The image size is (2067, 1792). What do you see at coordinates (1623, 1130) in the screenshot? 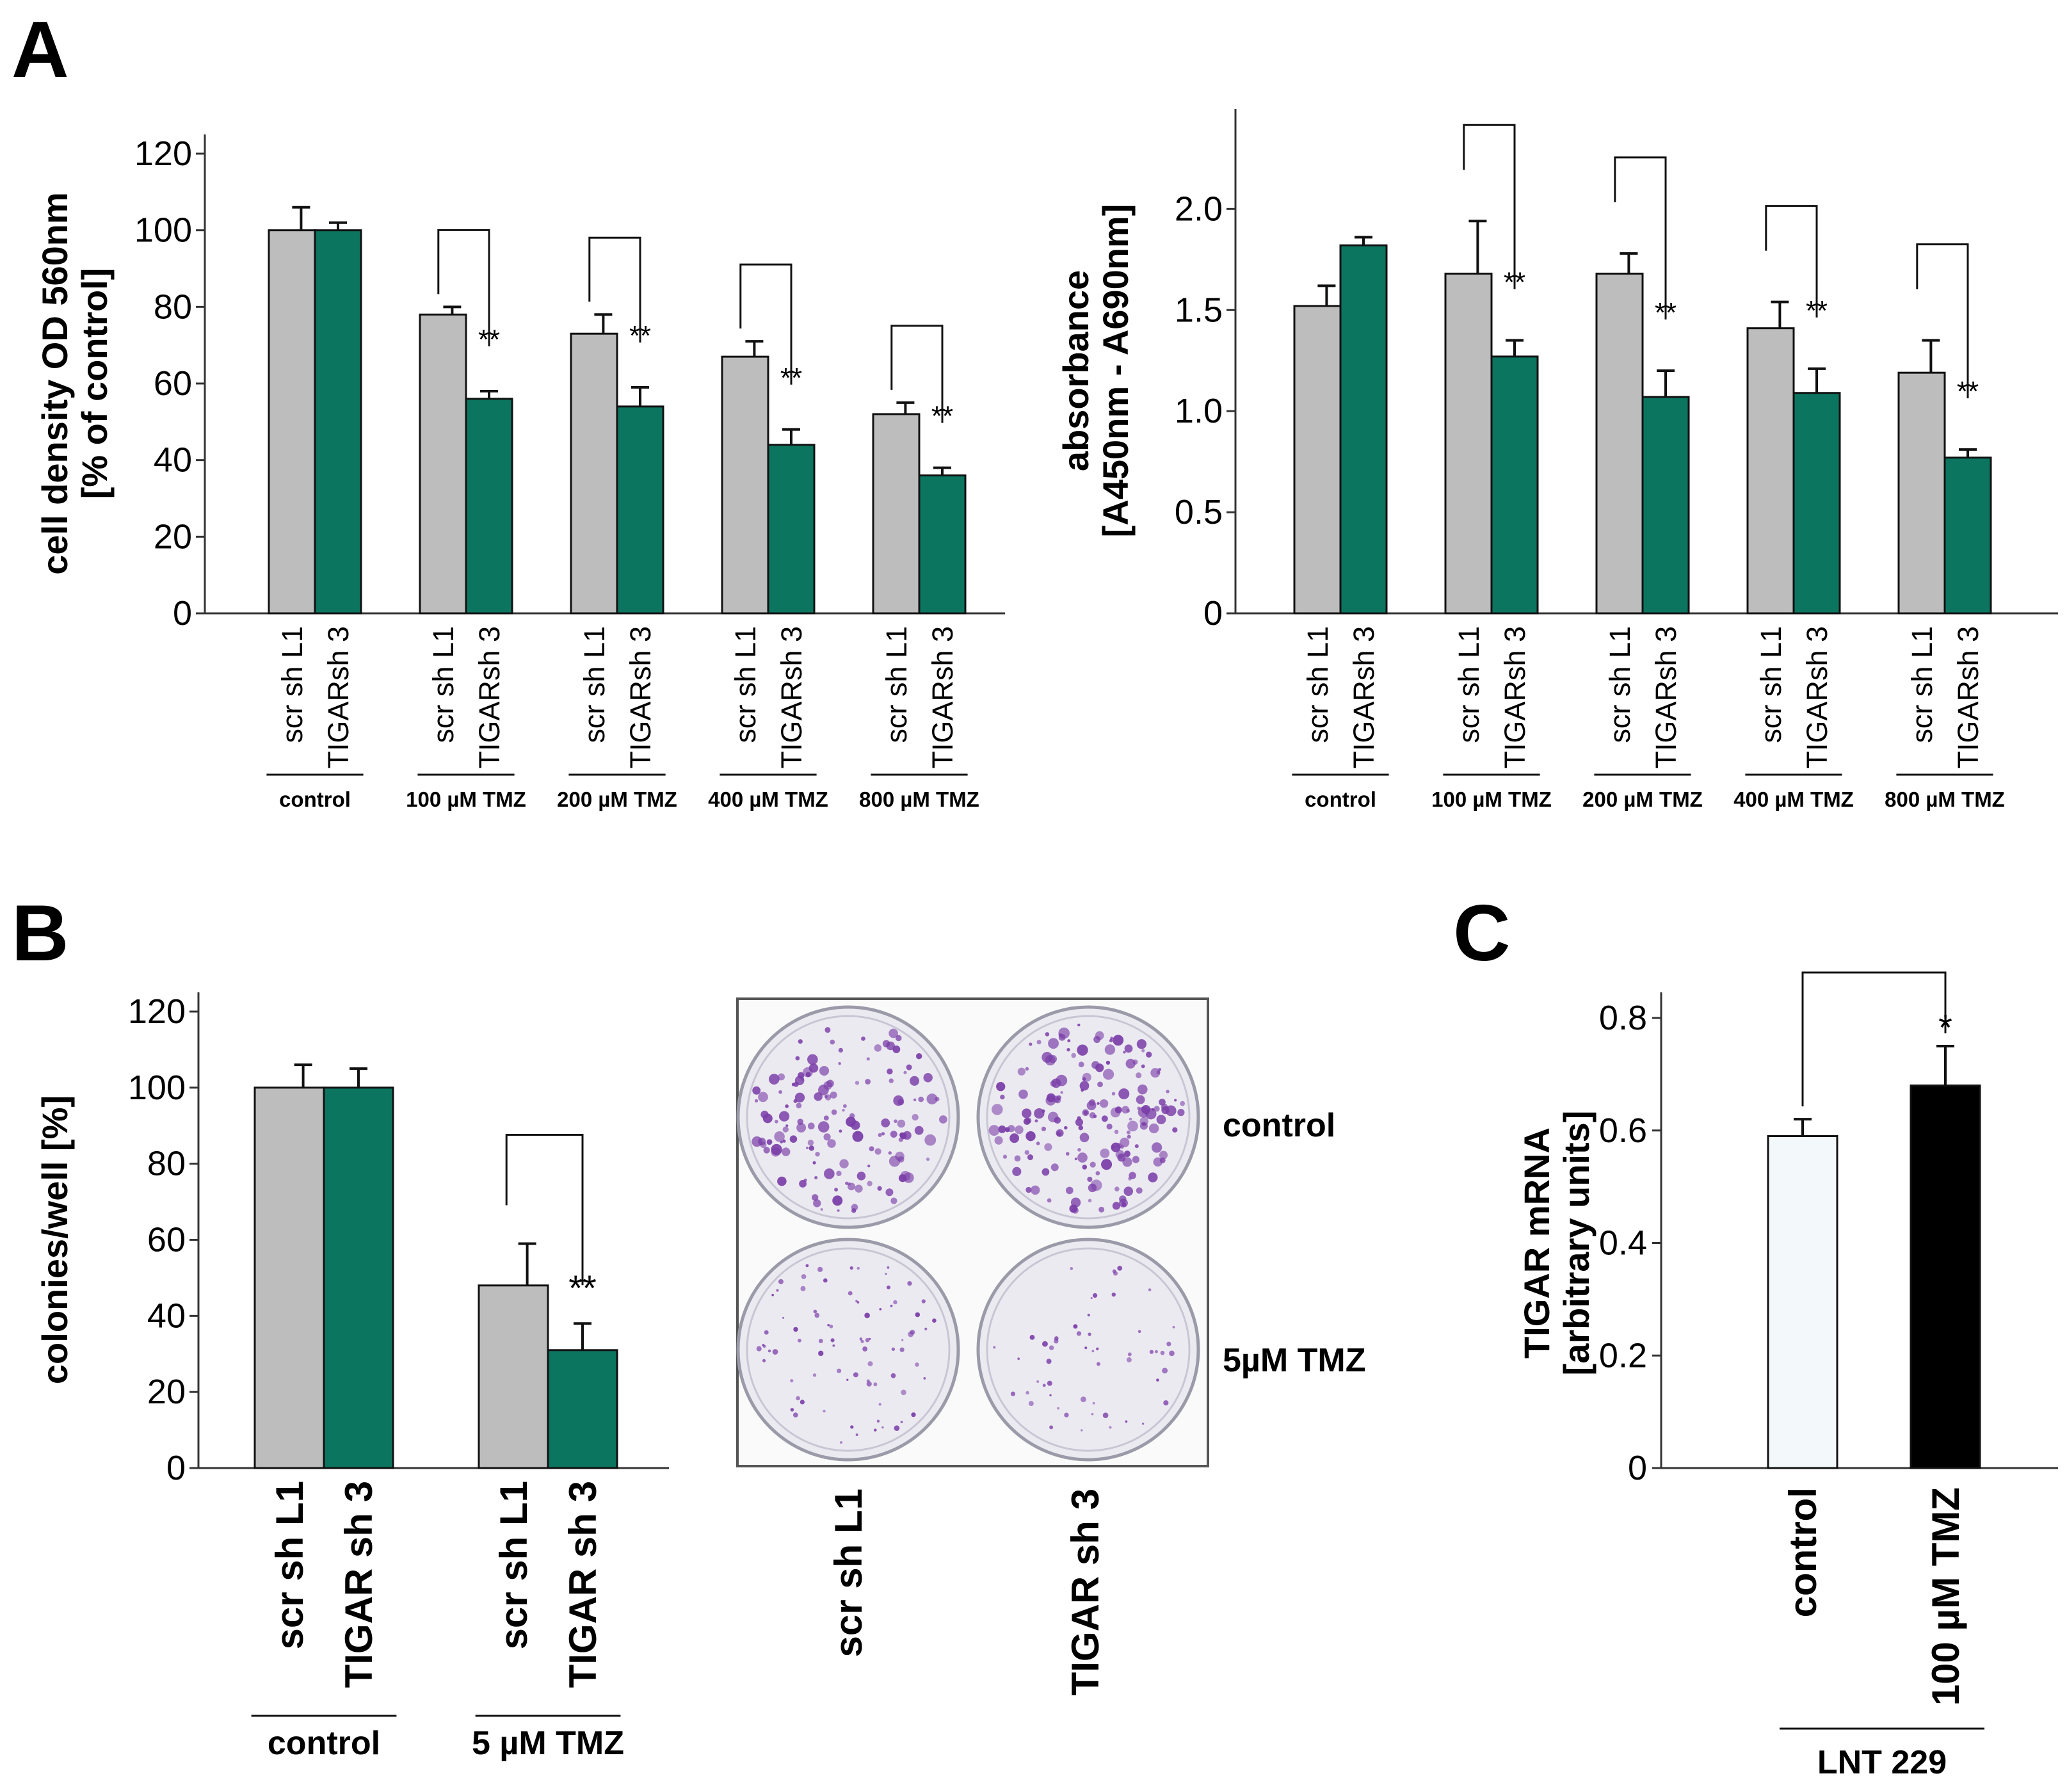
I see `y-tick-label: 0.6` at bounding box center [1623, 1130].